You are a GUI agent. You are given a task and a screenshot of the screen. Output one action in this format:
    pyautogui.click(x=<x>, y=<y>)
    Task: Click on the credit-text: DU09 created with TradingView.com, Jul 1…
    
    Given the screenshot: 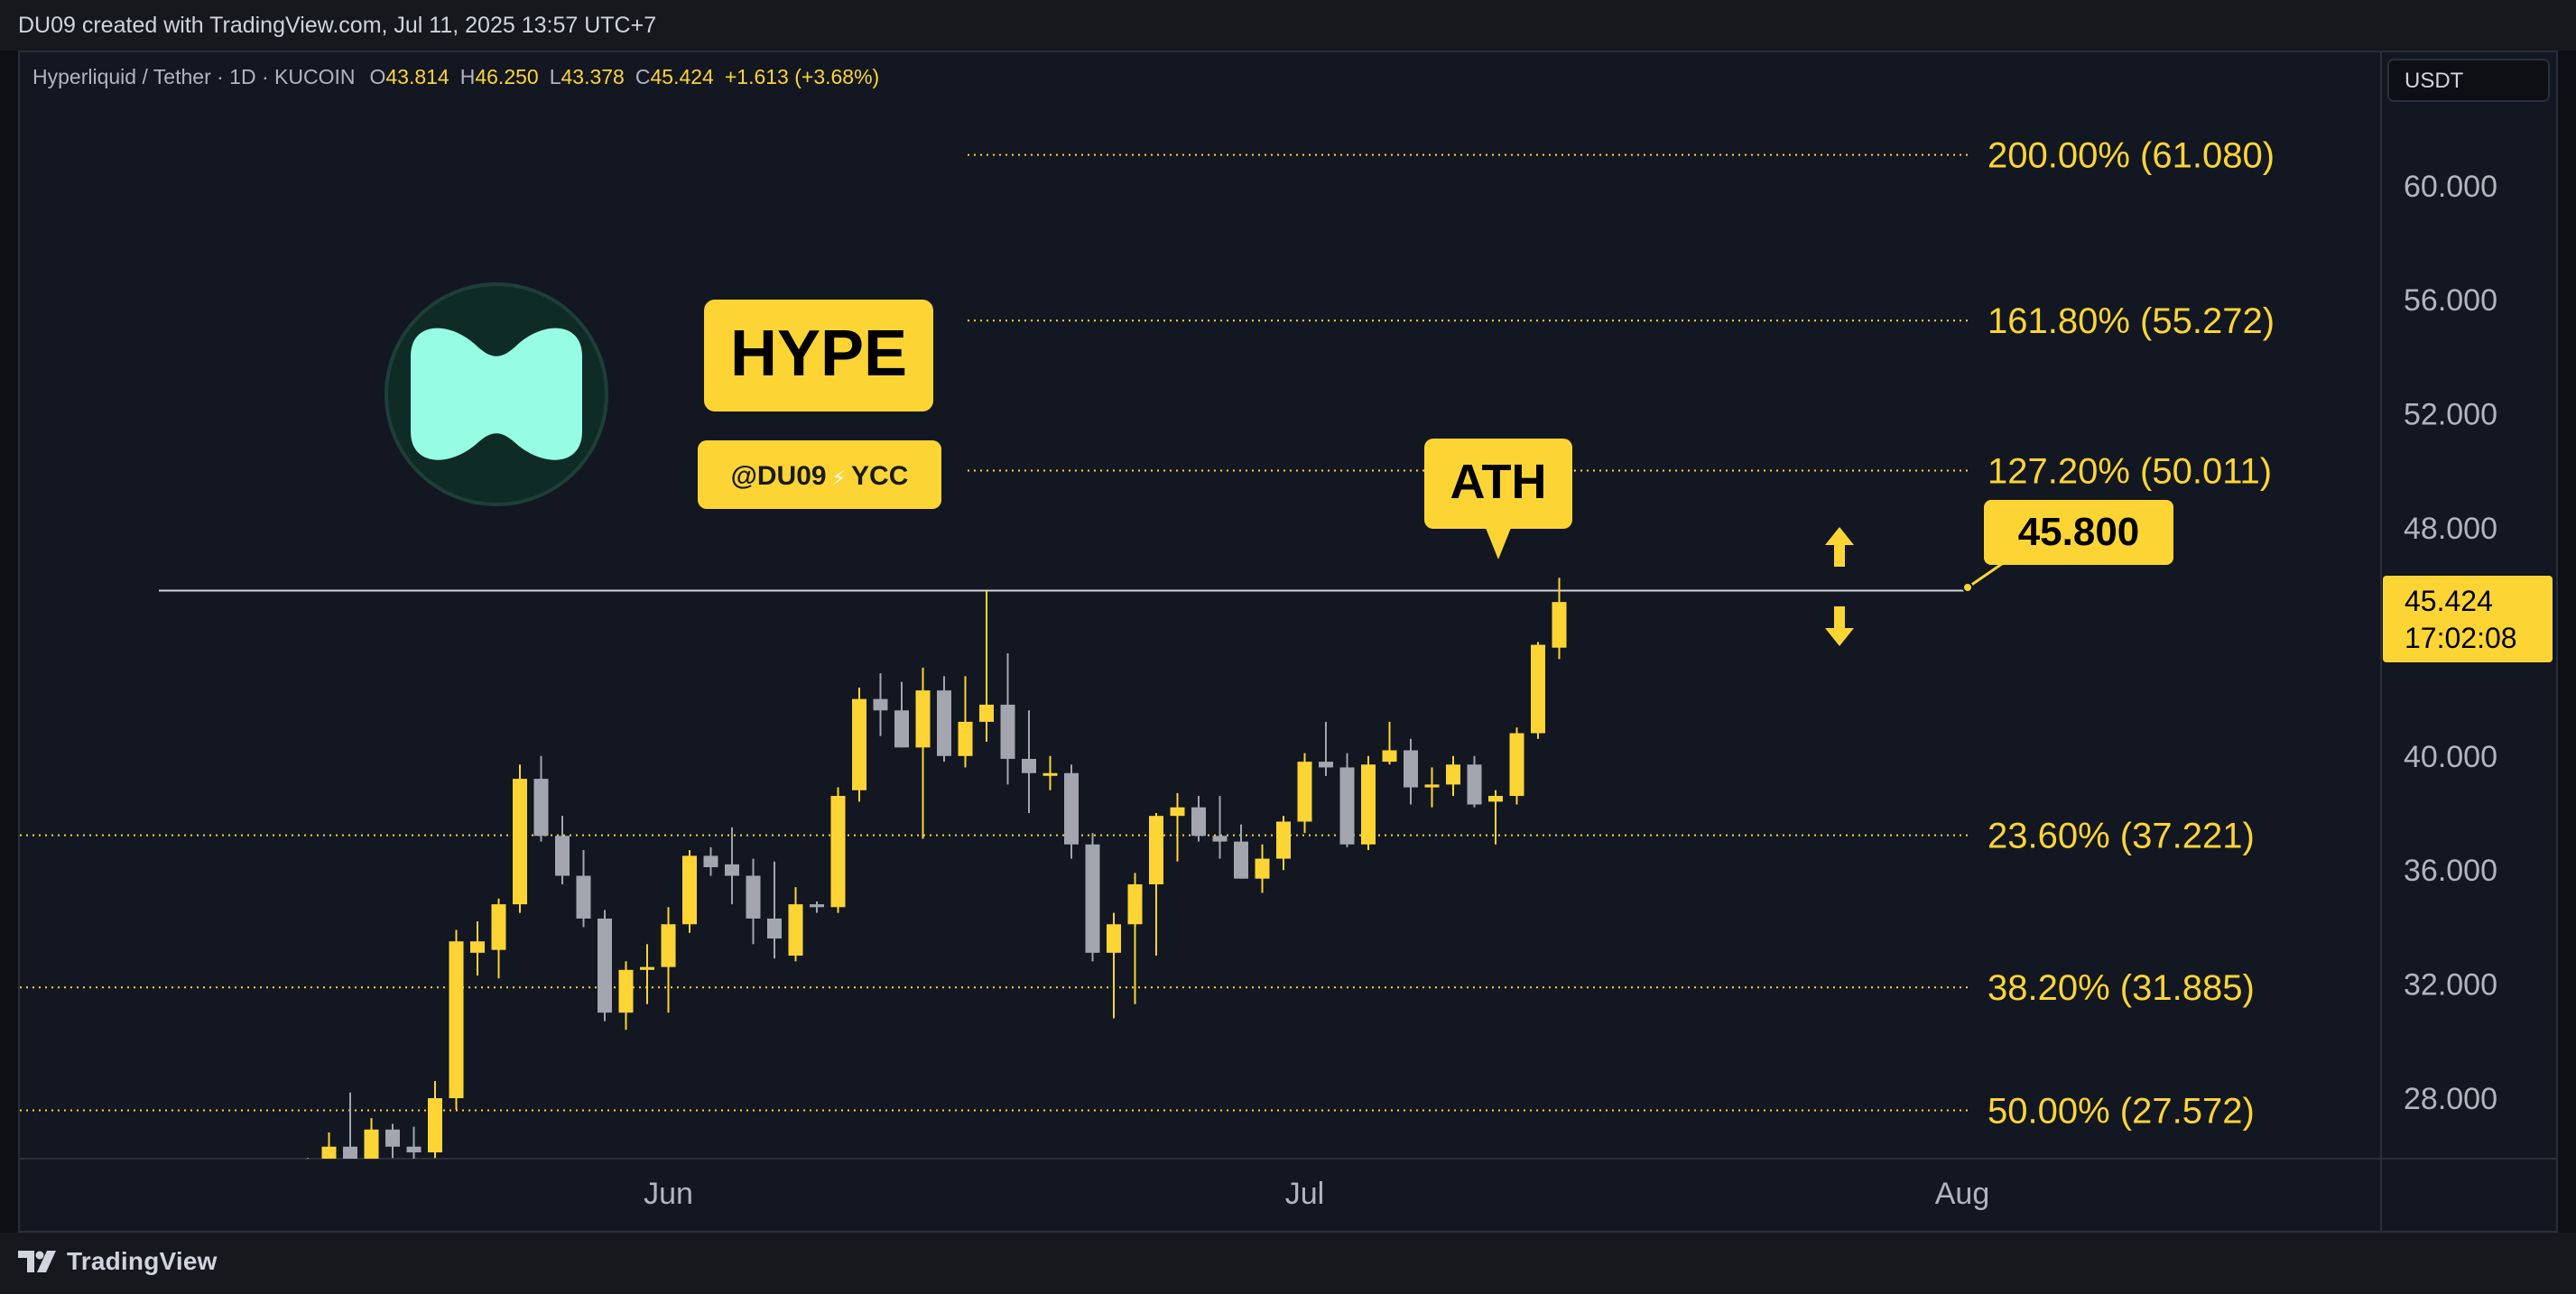 What is the action you would take?
    pyautogui.click(x=337, y=25)
    